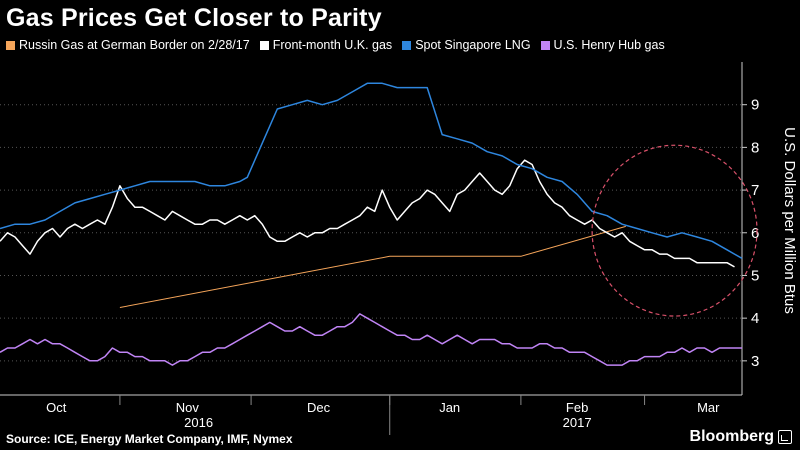  Describe the element at coordinates (371, 339) in the screenshot. I see `series-line-henry-hub` at that location.